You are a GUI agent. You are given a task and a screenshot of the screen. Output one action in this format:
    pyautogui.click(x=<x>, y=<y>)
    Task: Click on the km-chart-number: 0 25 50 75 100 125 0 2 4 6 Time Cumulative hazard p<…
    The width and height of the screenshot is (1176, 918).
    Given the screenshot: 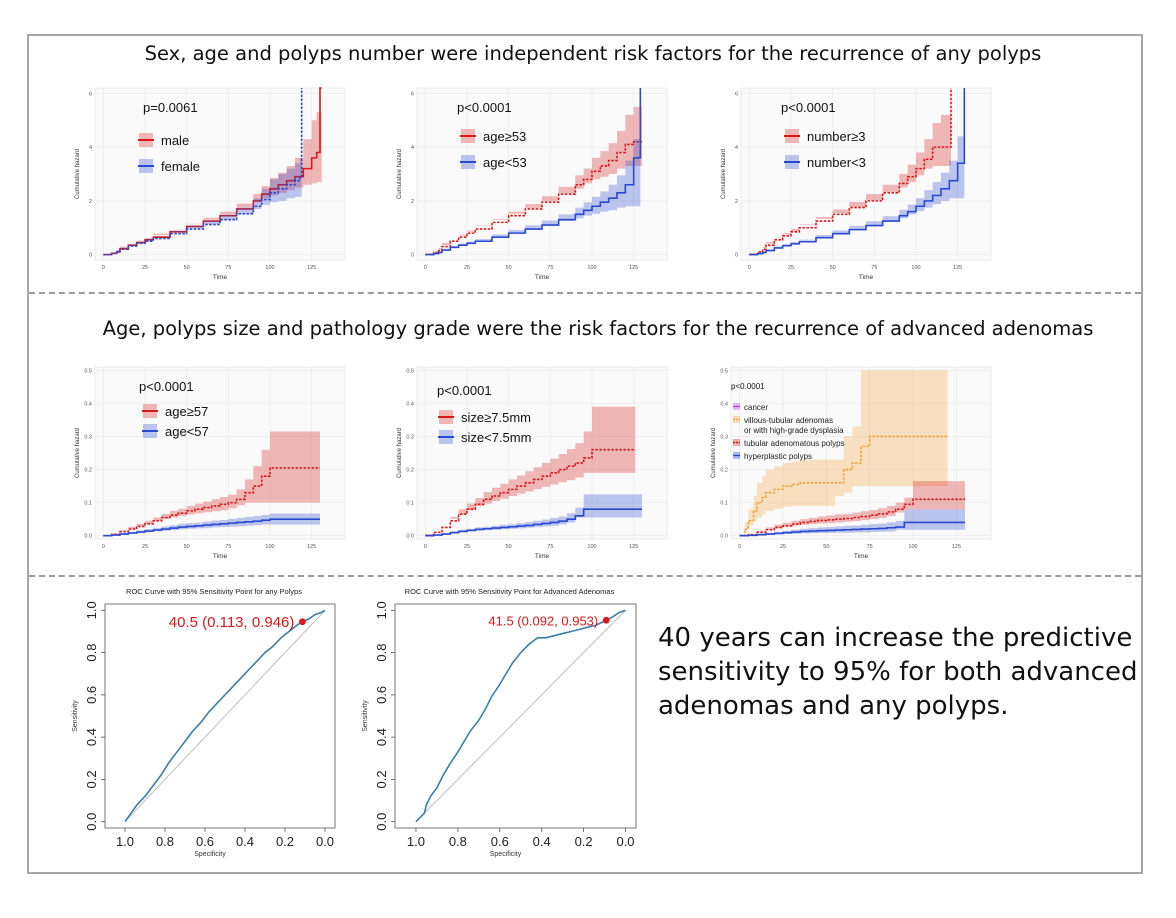 What is the action you would take?
    pyautogui.click(x=856, y=184)
    